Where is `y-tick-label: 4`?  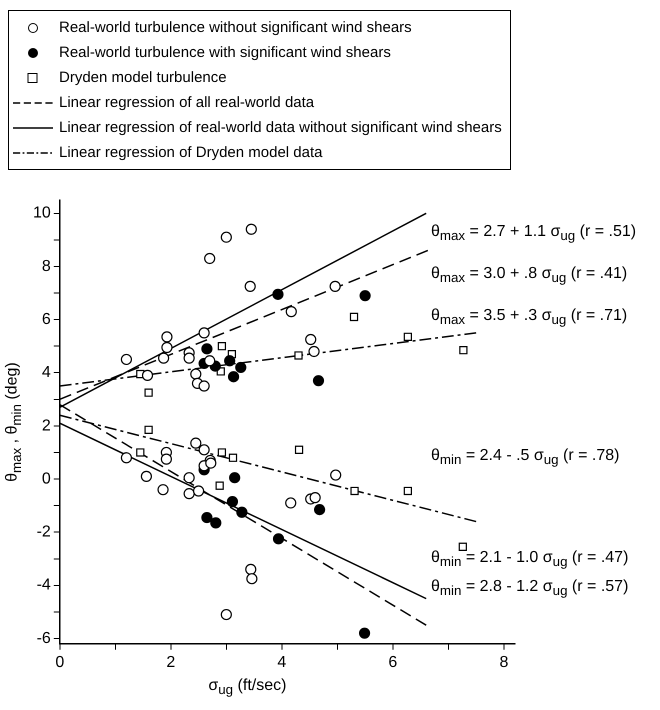
y-tick-label: 4 is located at coordinates (46, 373).